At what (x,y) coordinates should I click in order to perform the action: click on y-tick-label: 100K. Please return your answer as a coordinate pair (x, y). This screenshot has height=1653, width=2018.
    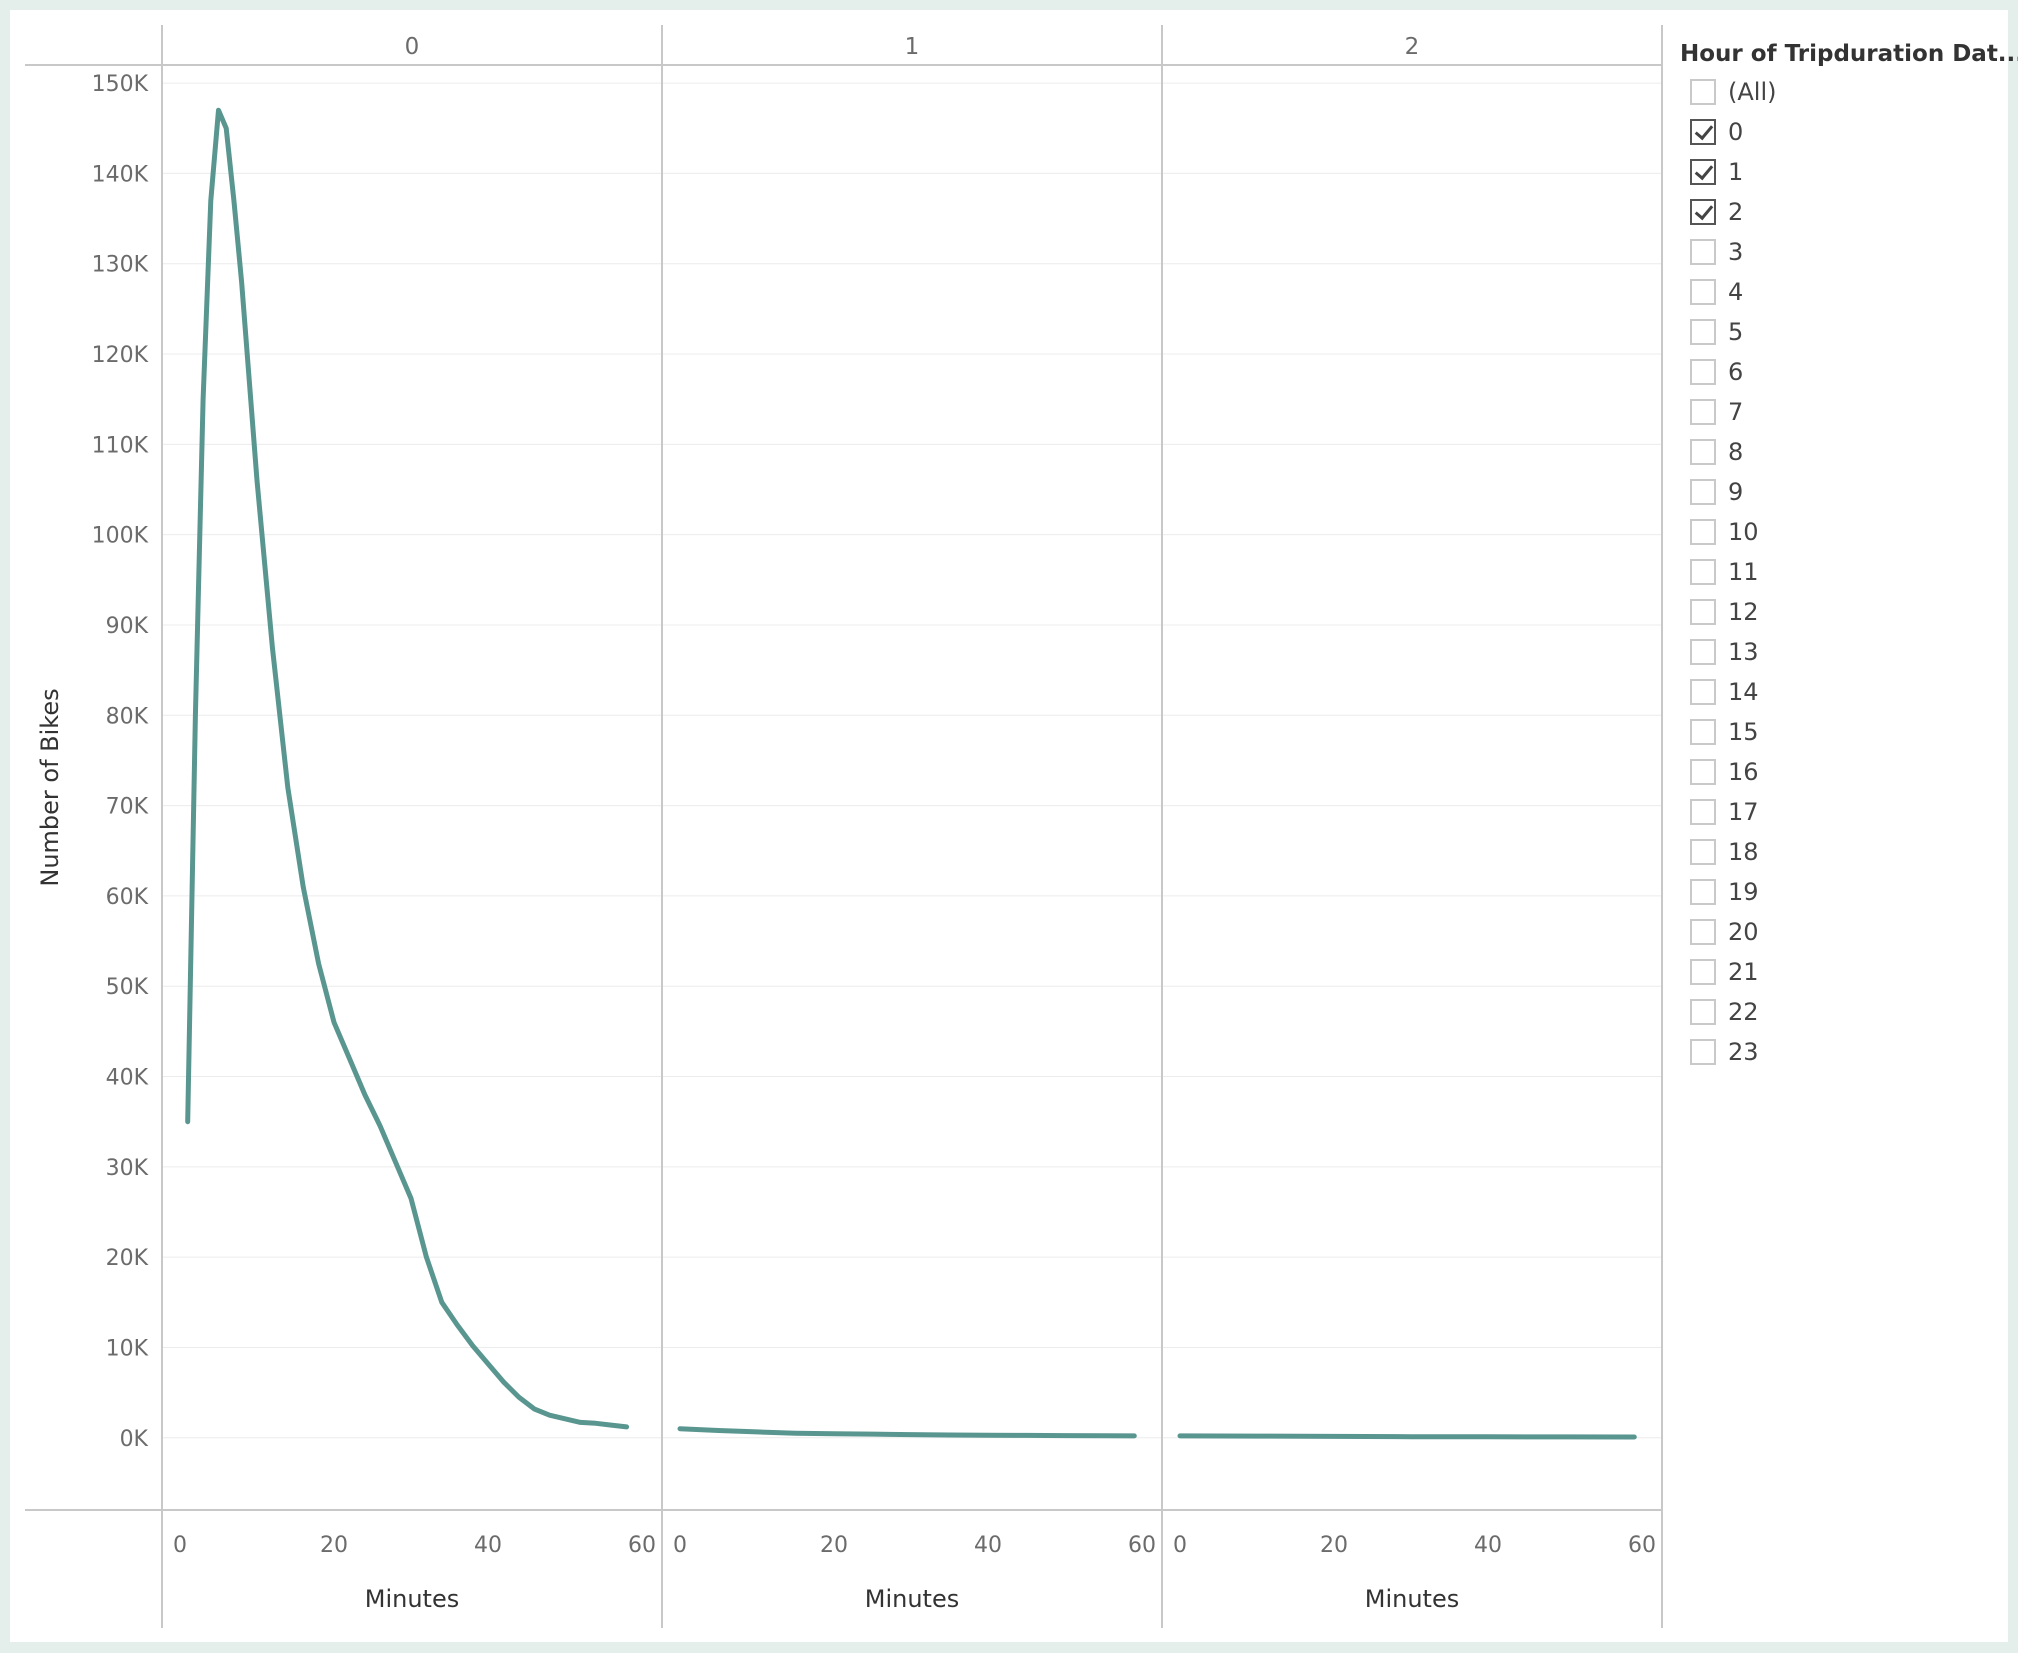
    Looking at the image, I should click on (120, 536).